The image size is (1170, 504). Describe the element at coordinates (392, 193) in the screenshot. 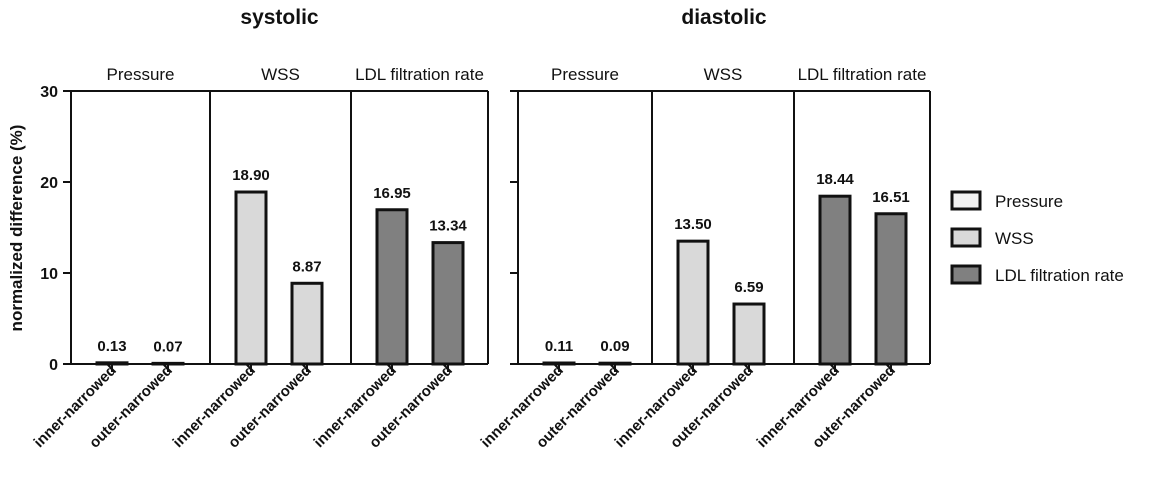

I see `data-label: 16.95` at that location.